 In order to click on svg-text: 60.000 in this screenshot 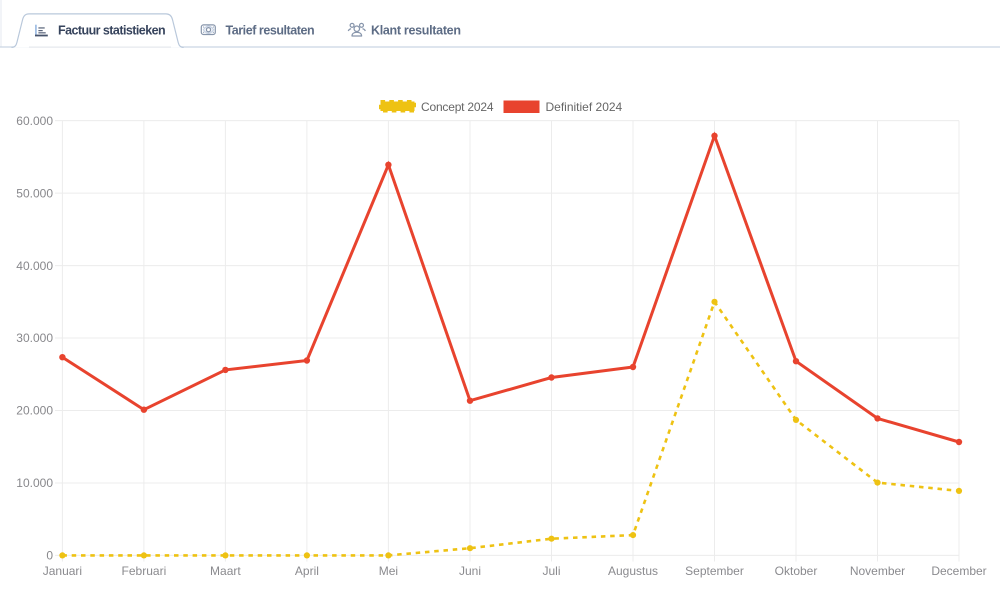, I will do `click(34, 121)`.